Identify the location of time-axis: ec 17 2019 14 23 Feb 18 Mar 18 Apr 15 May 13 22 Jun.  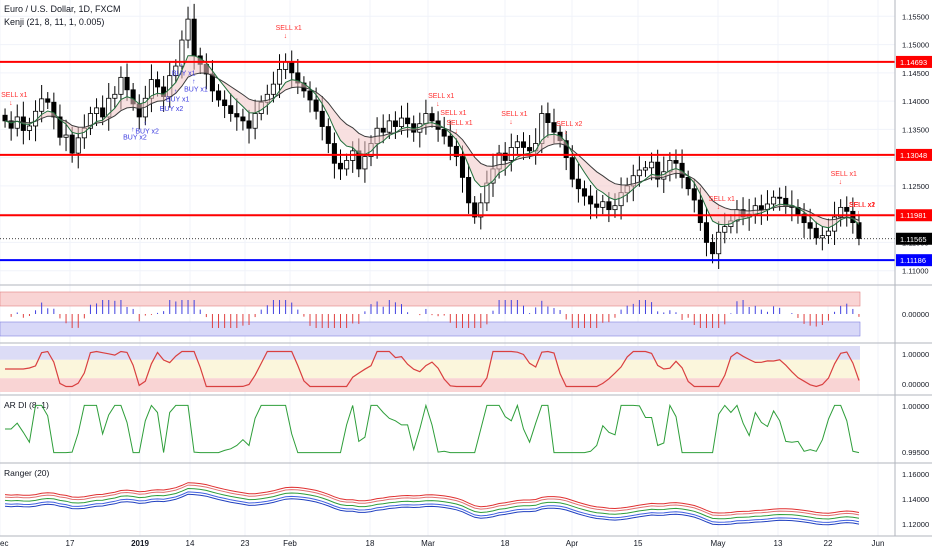
(466, 541).